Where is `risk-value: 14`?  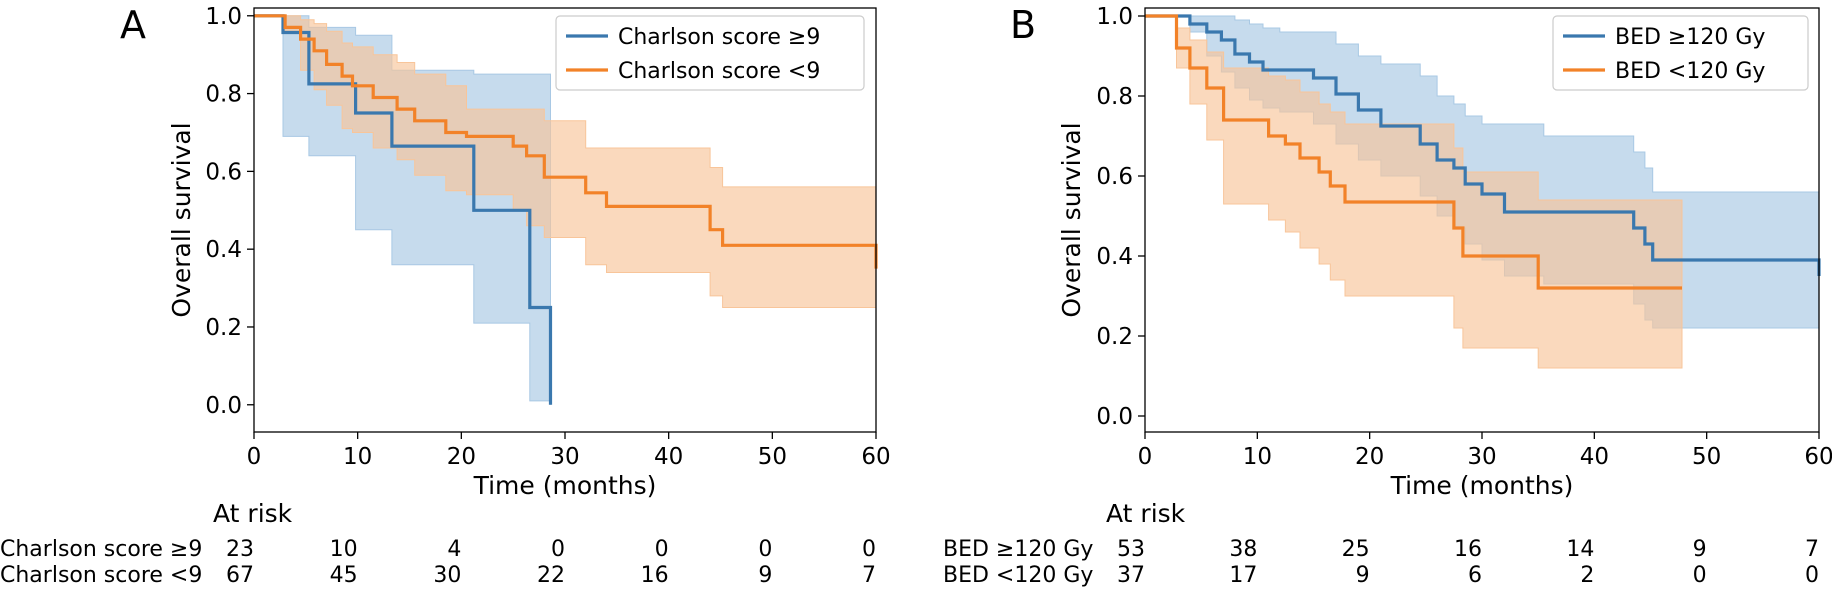 risk-value: 14 is located at coordinates (1580, 549).